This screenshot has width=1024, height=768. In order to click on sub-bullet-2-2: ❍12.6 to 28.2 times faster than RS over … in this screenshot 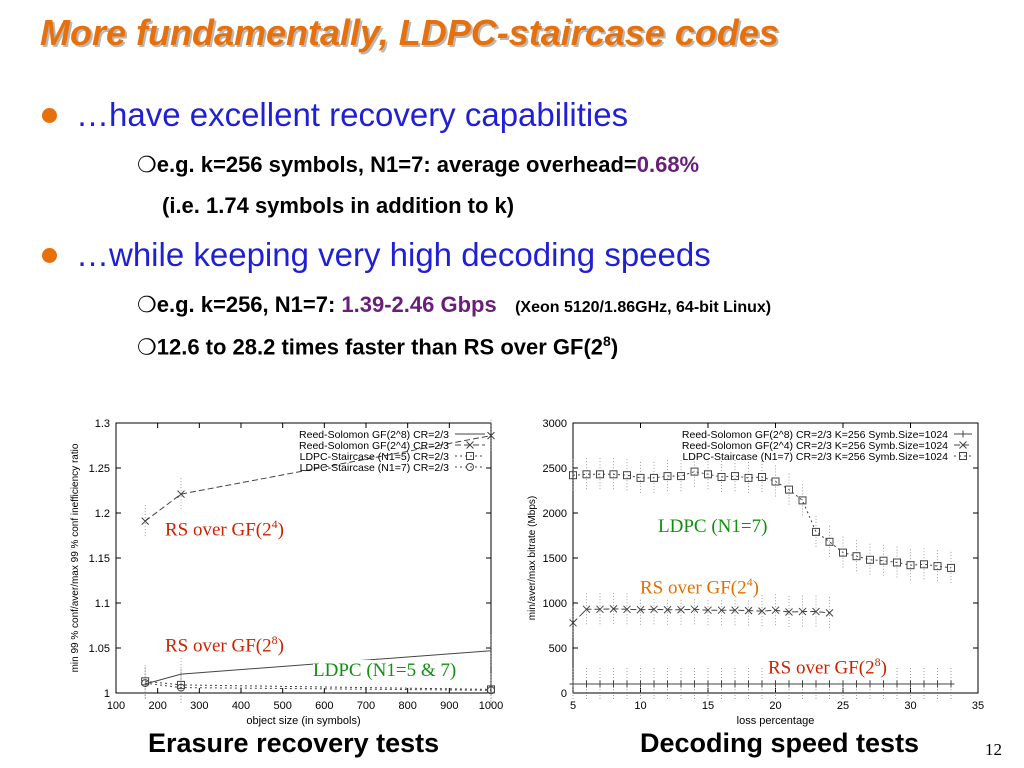, I will do `click(378, 347)`.